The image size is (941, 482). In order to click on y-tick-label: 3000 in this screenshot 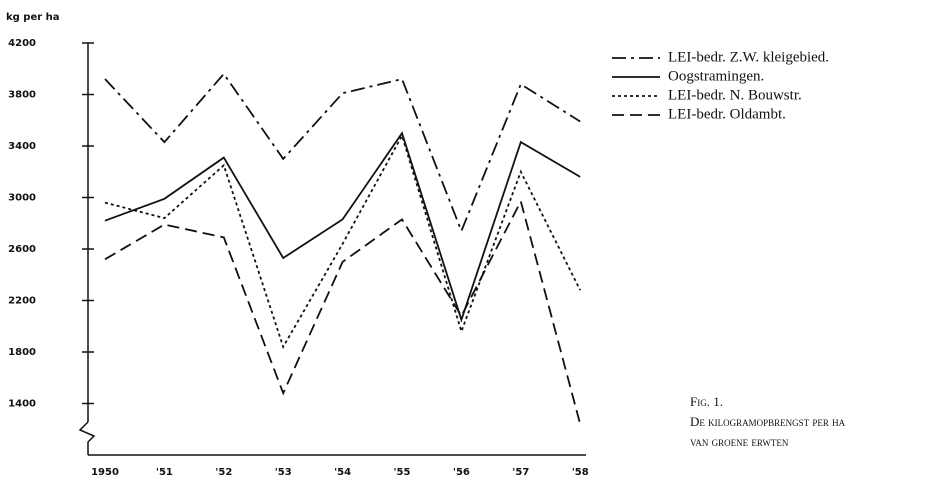, I will do `click(22, 198)`.